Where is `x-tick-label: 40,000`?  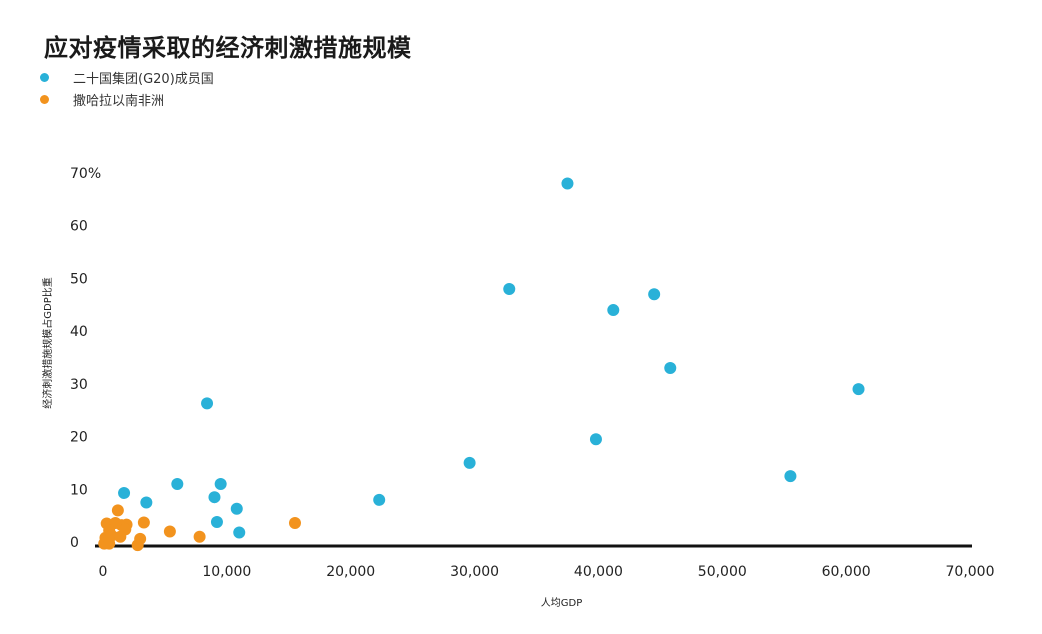
x-tick-label: 40,000 is located at coordinates (598, 572).